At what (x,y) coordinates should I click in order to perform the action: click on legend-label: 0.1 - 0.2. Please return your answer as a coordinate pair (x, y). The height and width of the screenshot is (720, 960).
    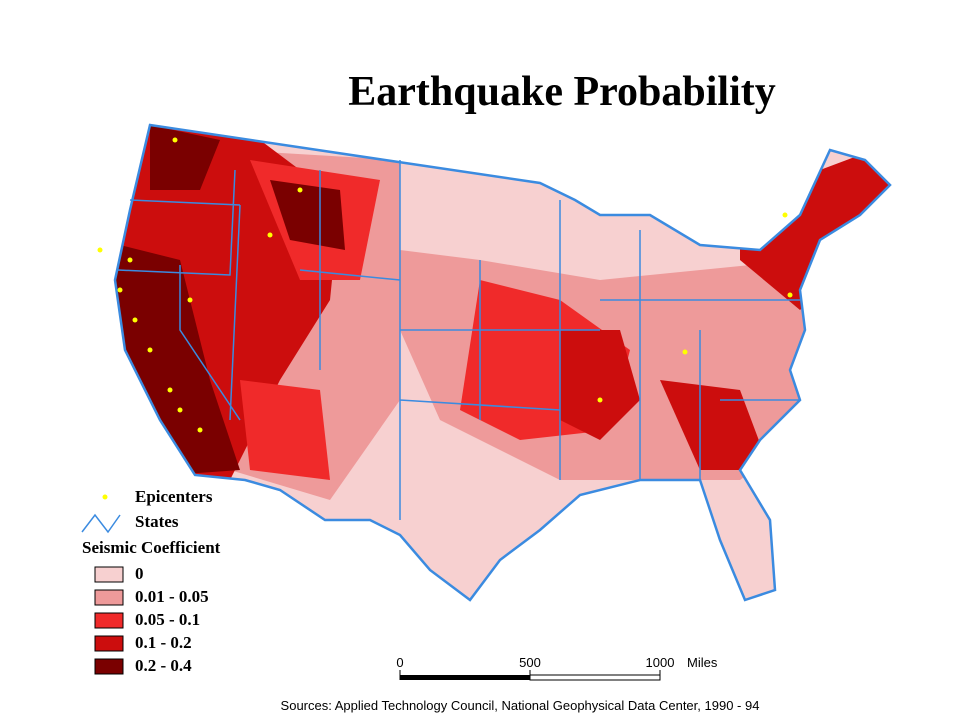
    Looking at the image, I should click on (163, 642).